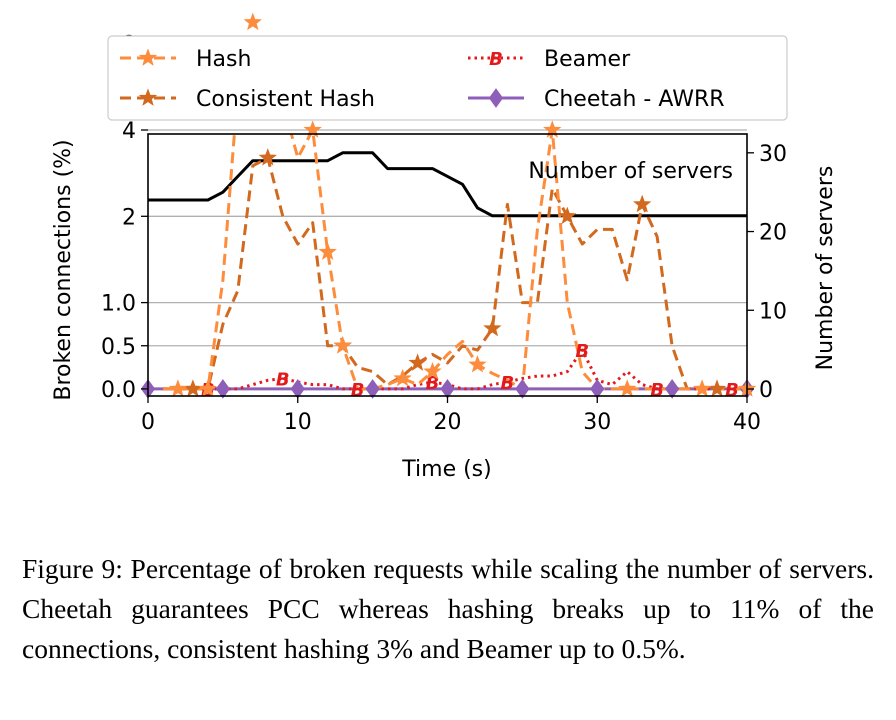 The height and width of the screenshot is (720, 896). What do you see at coordinates (285, 99) in the screenshot?
I see `legend-label-consistent-hash: Consistent Hash` at bounding box center [285, 99].